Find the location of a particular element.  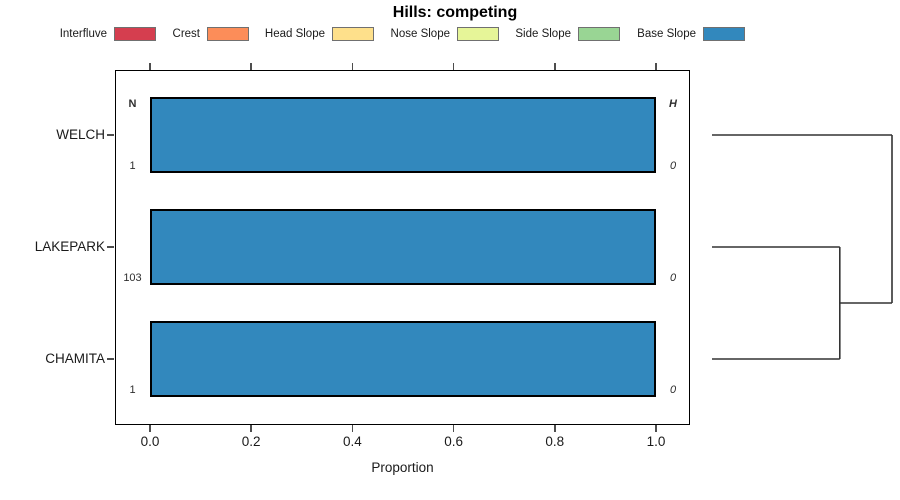

x-axis-tick-label: 0.0 is located at coordinates (150, 441).